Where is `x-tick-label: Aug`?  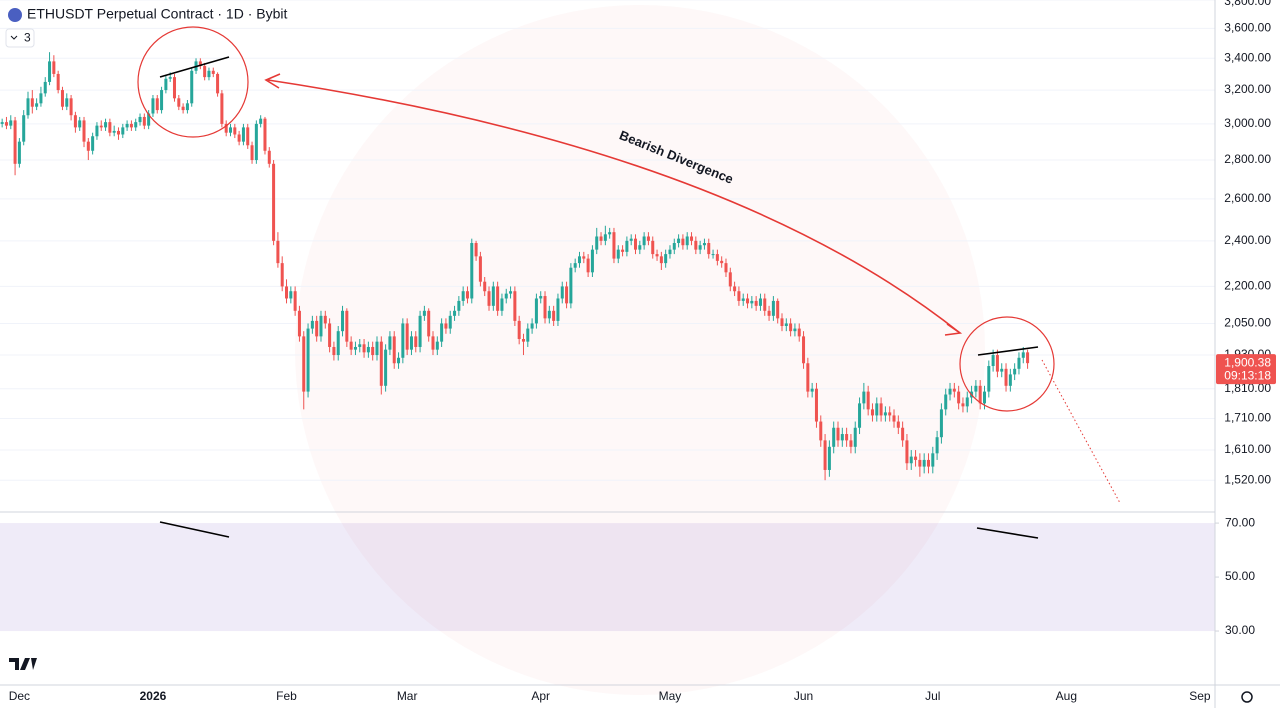
x-tick-label: Aug is located at coordinates (1066, 696).